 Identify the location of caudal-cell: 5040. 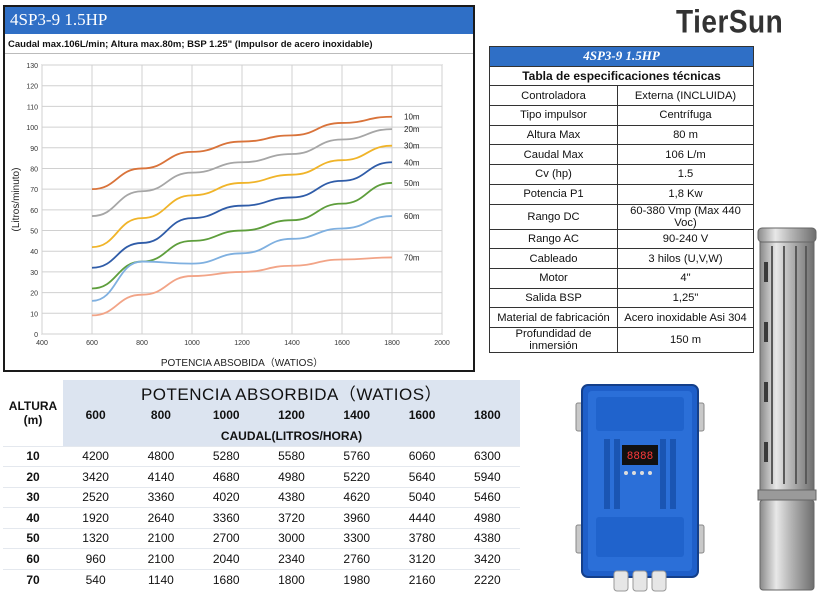
(422, 497).